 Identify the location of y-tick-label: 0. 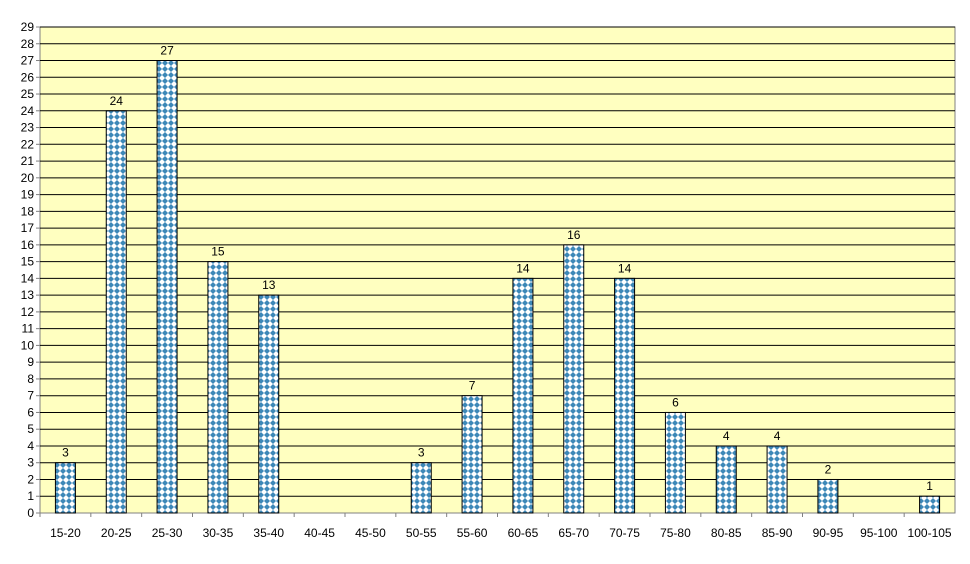
(30, 513).